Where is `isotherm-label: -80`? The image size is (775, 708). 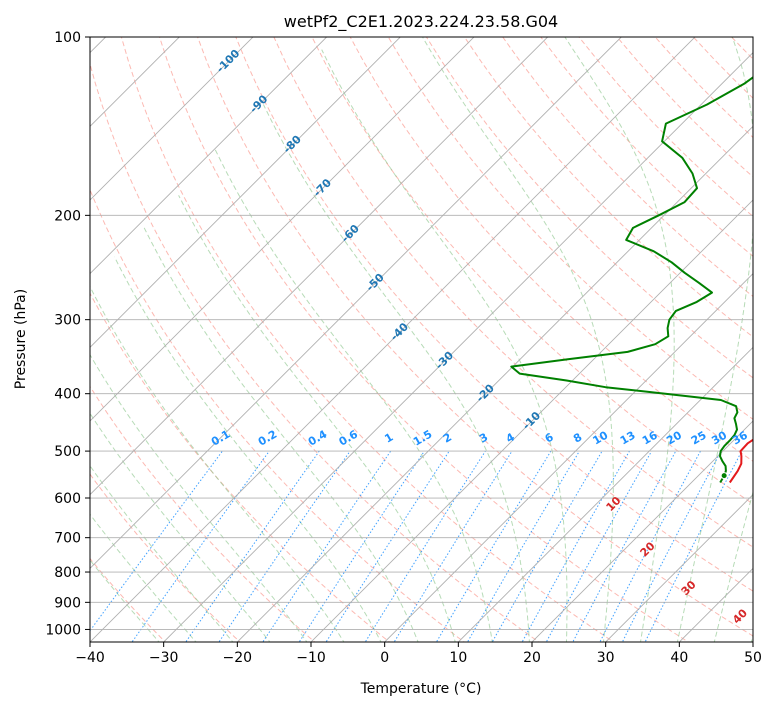
isotherm-label: -80 is located at coordinates (292, 144).